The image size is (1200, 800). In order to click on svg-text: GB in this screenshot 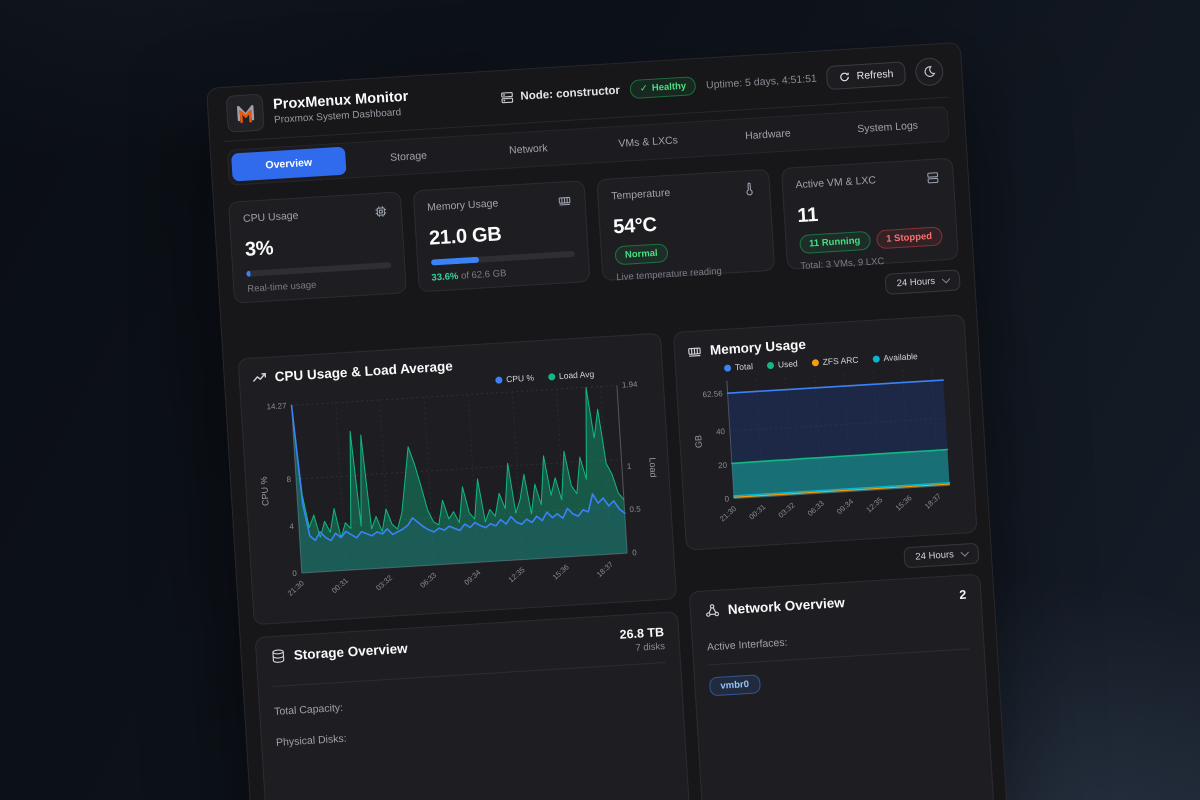, I will do `click(698, 442)`.